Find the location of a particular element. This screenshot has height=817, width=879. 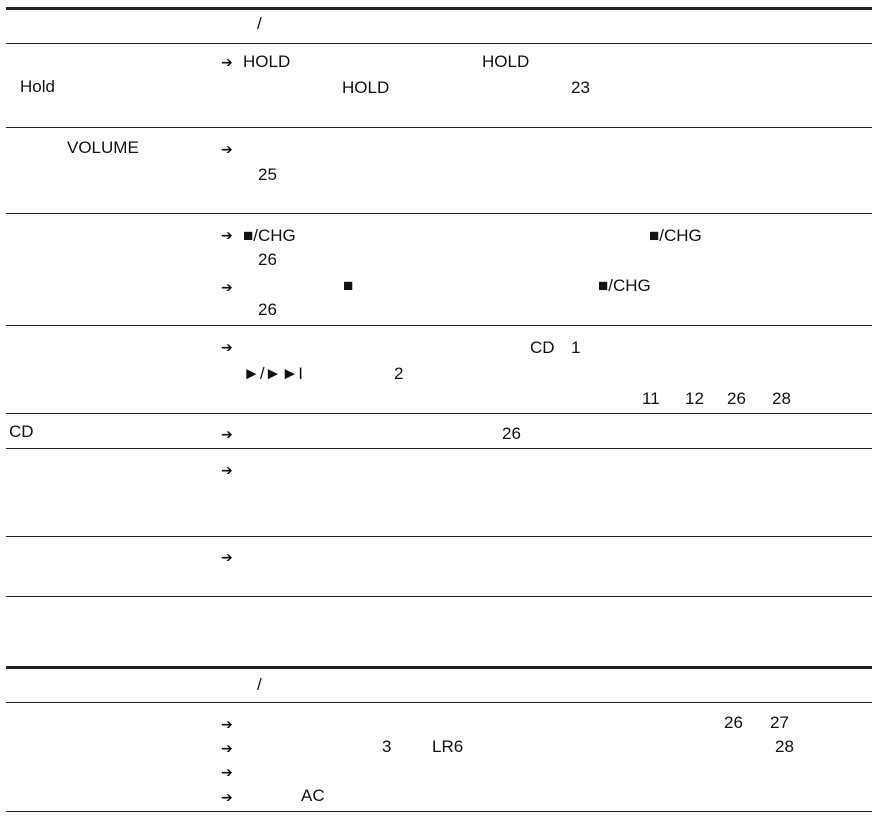

row-label-hold: Hold is located at coordinates (37, 86).